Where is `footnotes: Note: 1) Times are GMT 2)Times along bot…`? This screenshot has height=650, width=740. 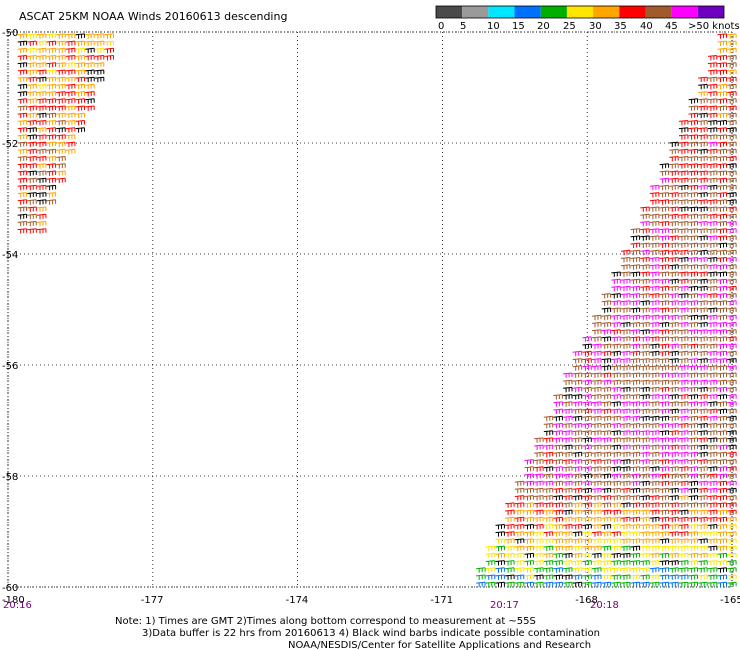 footnotes: Note: 1) Times are GMT 2)Times along bot… is located at coordinates (357, 633).